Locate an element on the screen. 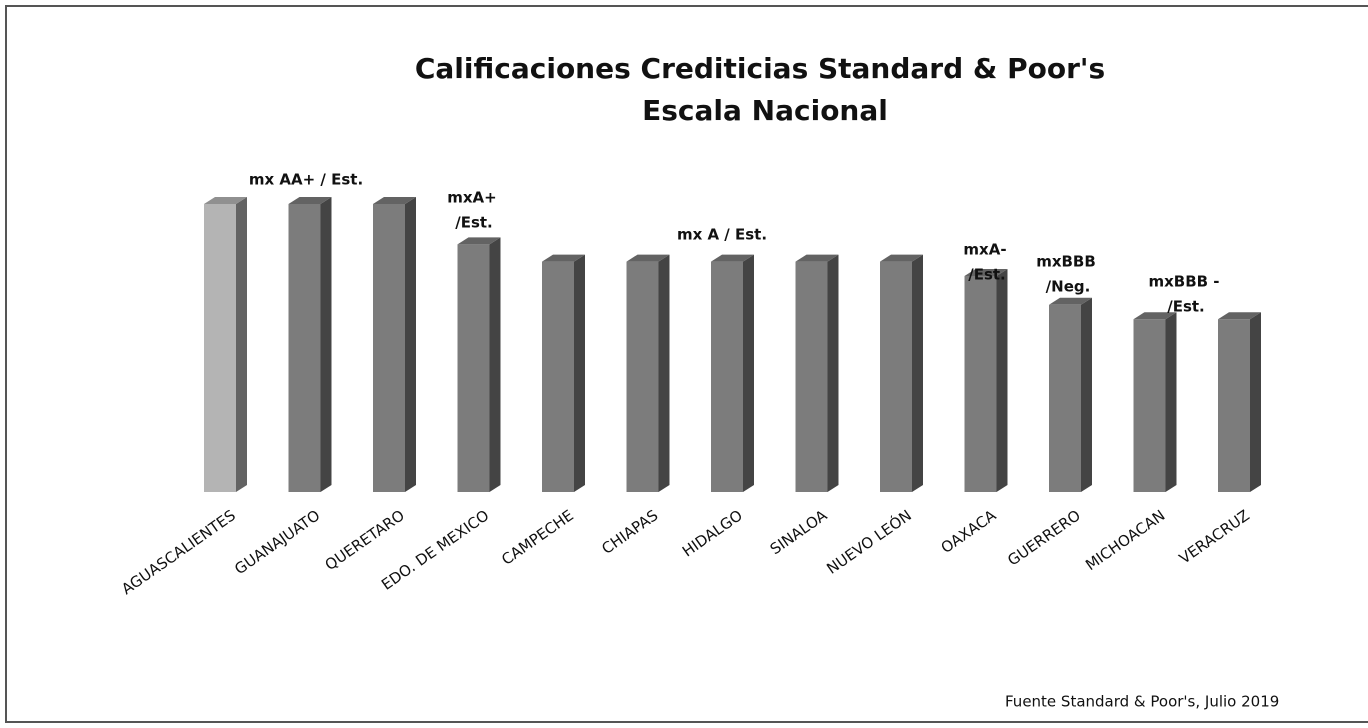  annotation: mx A / Est. is located at coordinates (722, 235).